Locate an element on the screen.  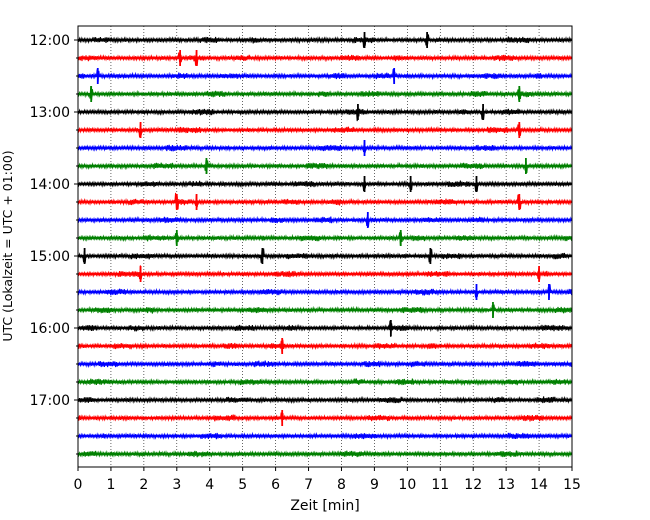
x-tick-label: 15 is located at coordinates (572, 485).